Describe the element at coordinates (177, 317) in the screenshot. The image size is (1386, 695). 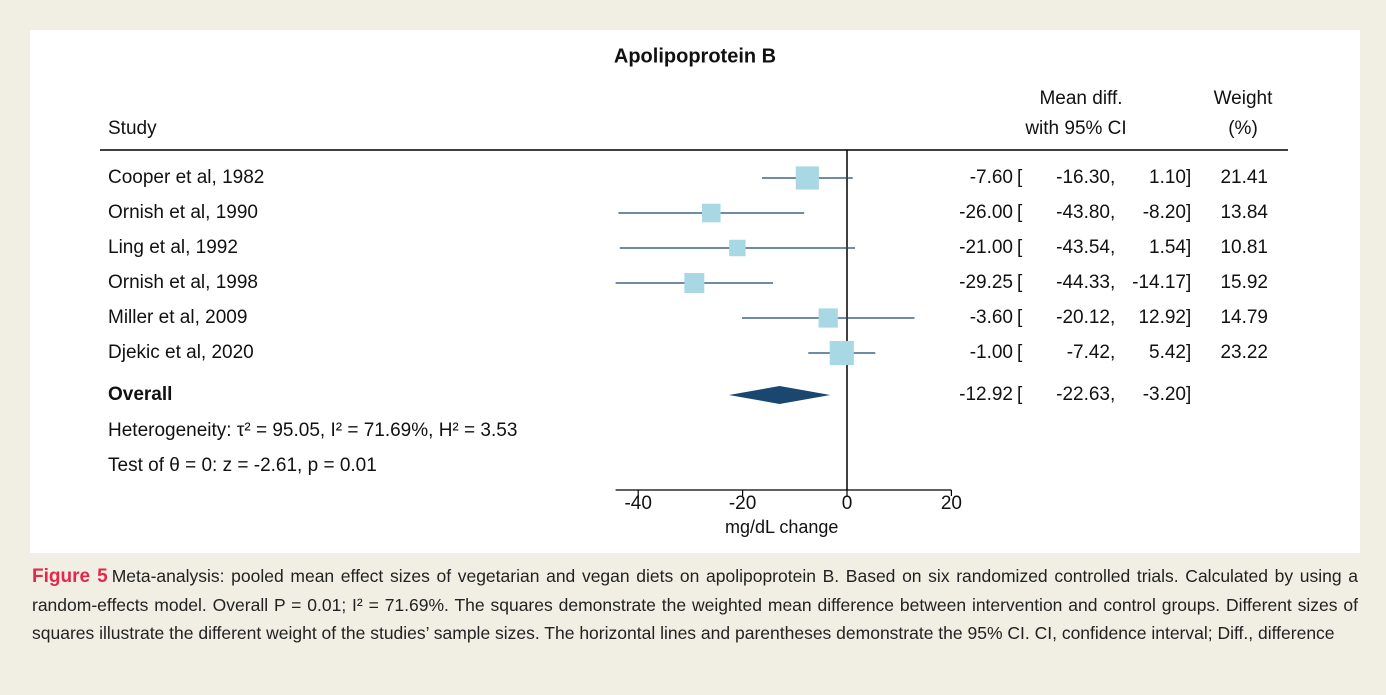
I see `study-label: Miller et al, 2009` at that location.